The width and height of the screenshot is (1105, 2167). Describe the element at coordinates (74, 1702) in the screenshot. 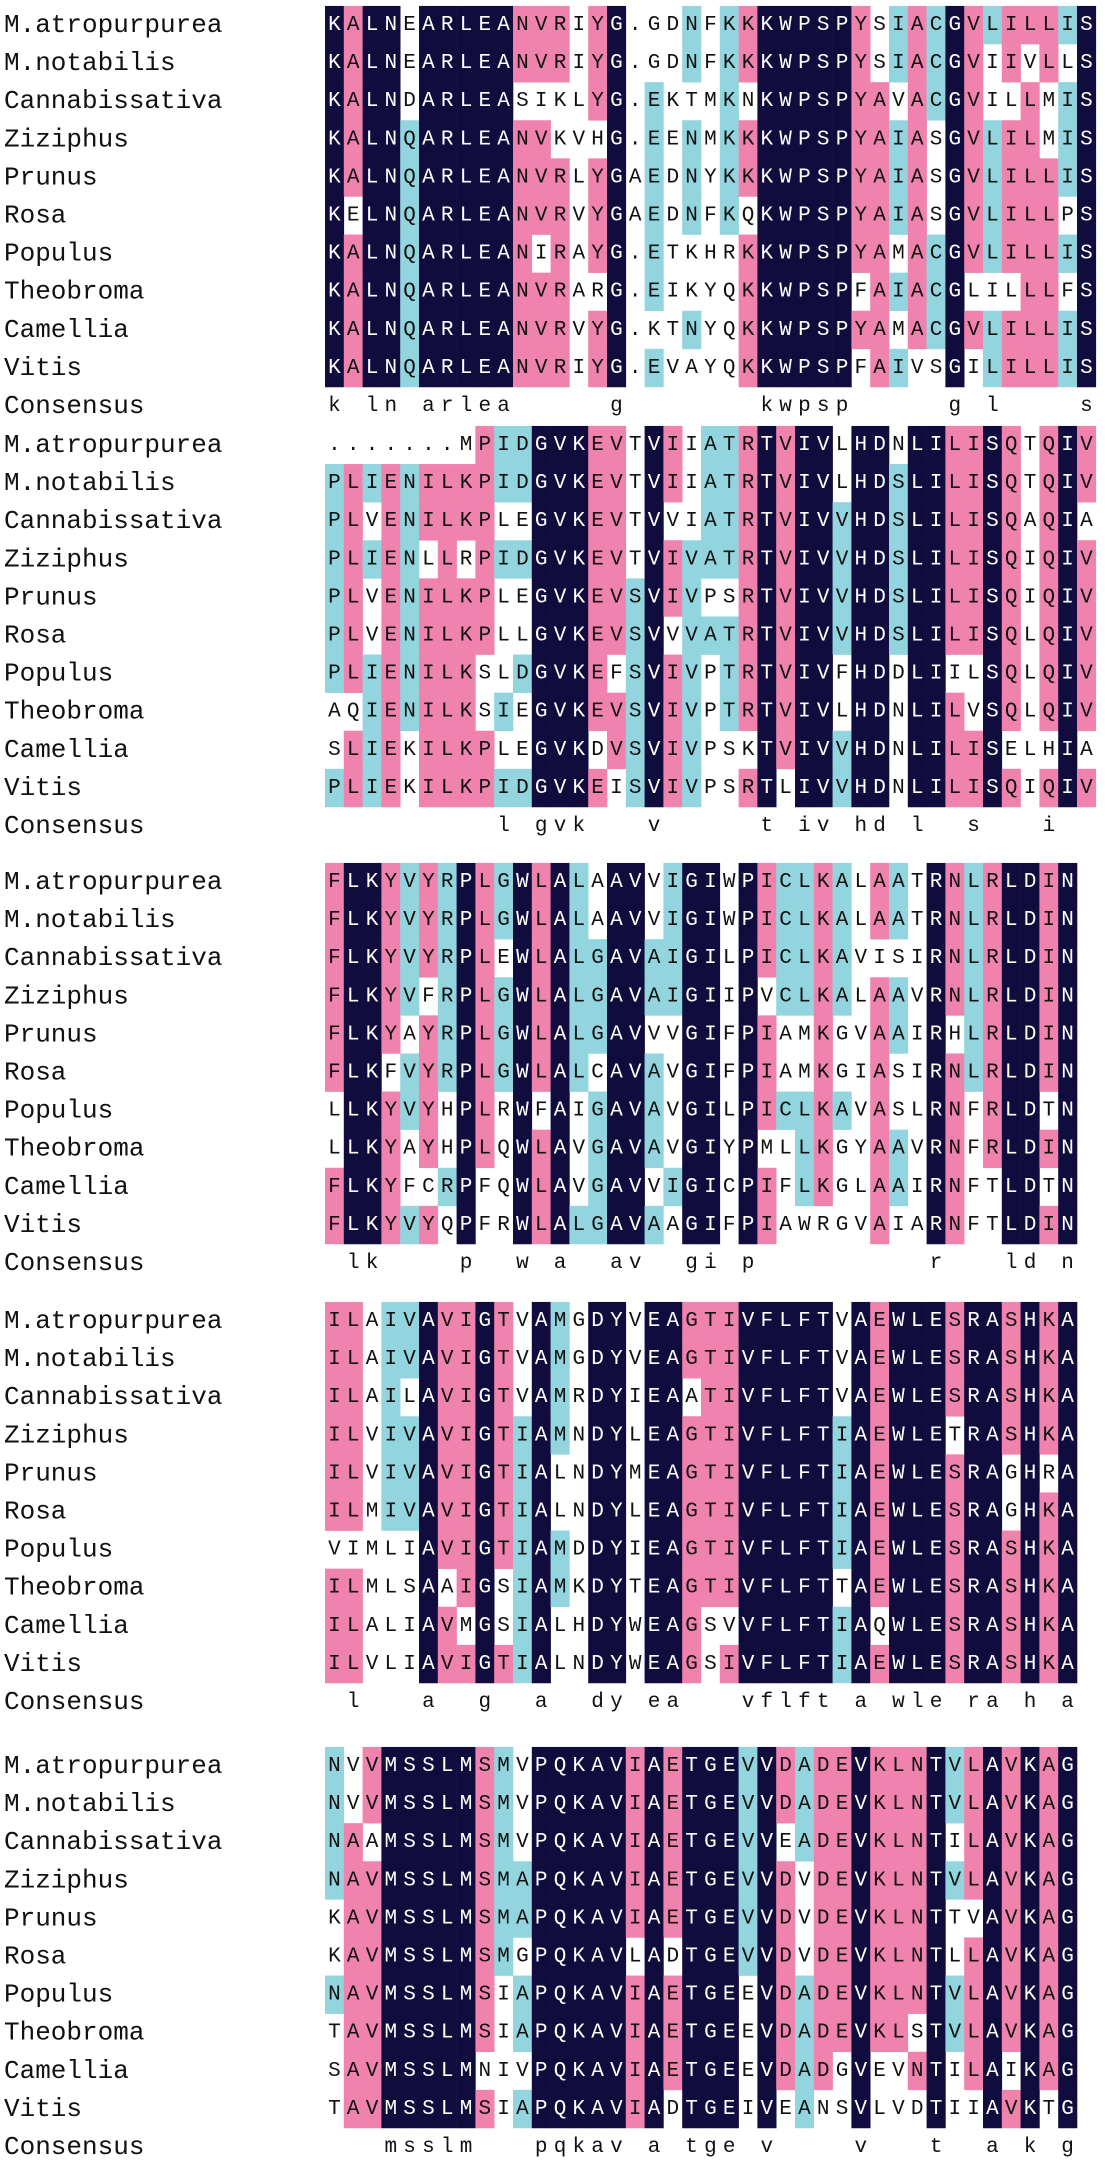

I see `consensus-label: Consensus` at that location.